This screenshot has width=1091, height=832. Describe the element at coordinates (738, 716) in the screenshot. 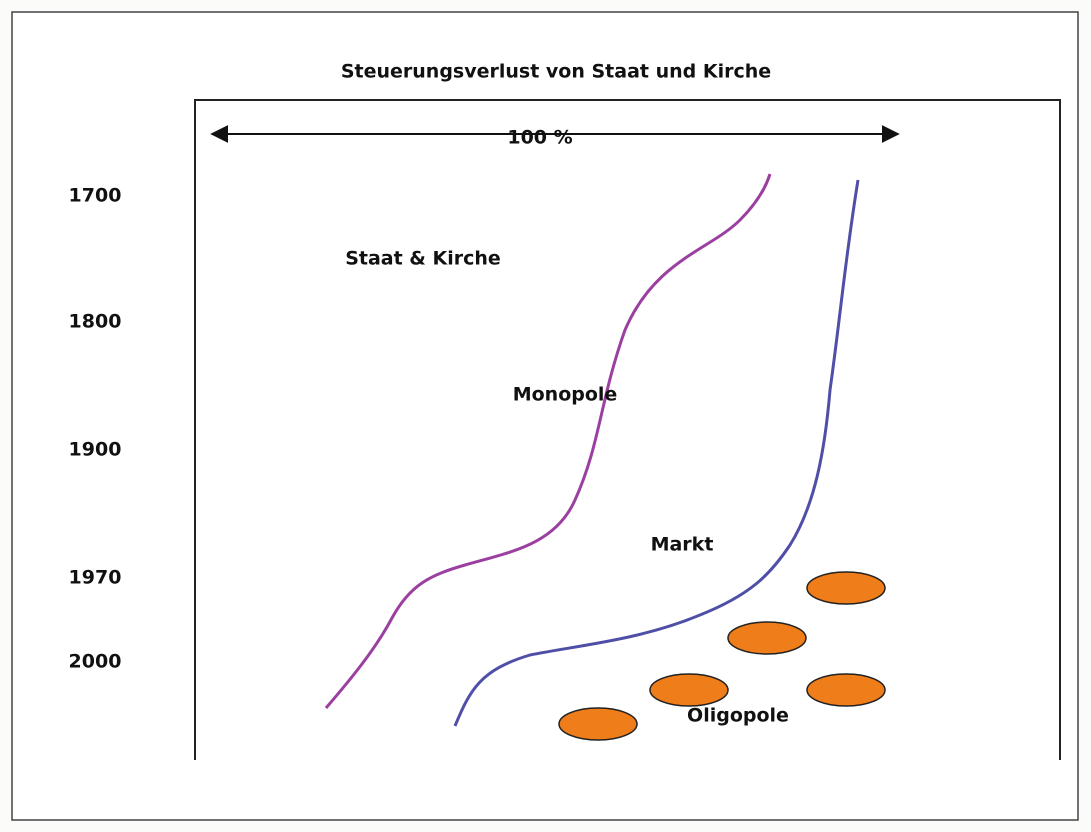

I see `region-label: Oligopole` at that location.